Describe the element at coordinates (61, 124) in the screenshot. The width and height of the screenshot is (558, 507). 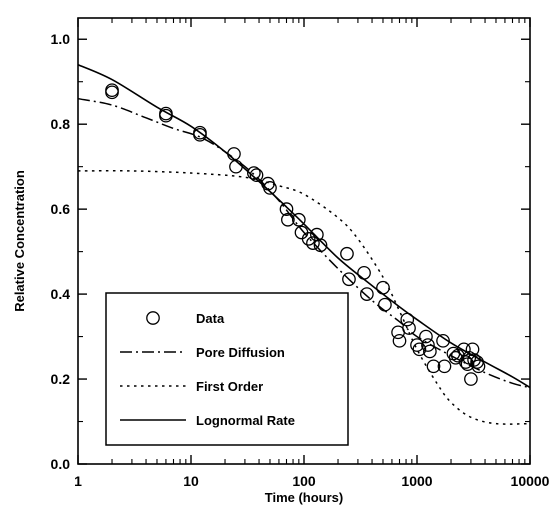
I see `y-tick-label: 0.8` at that location.